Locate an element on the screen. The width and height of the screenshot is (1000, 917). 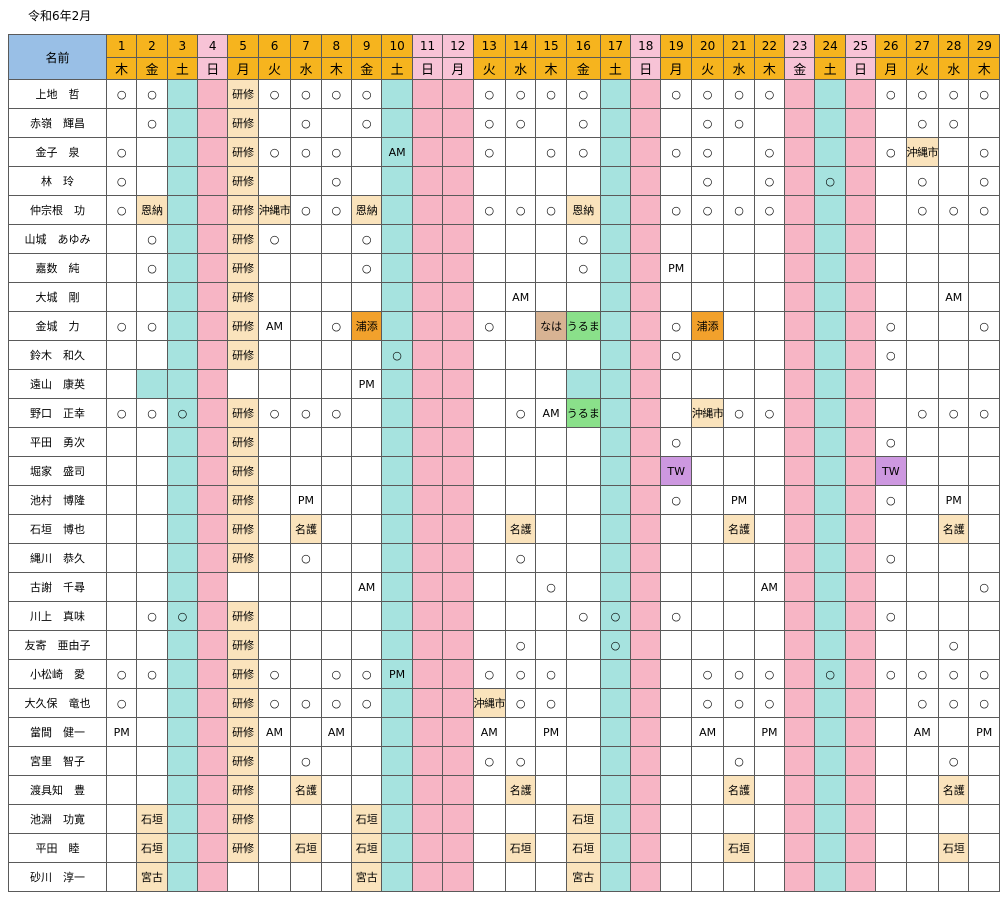
staff-row: 大城 剛 研修 AM AM is located at coordinates (504, 297).